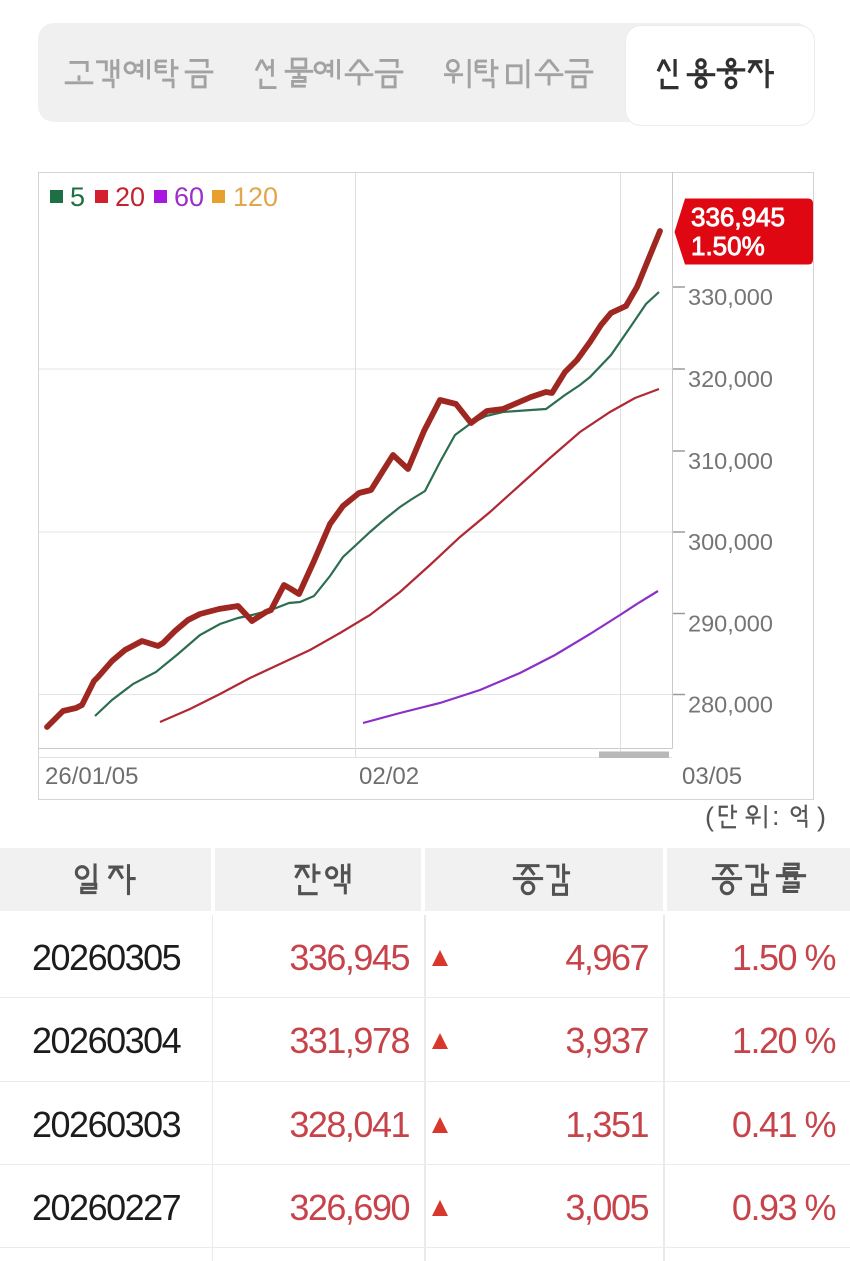 The height and width of the screenshot is (1261, 850). I want to click on svg-text: 330,000, so click(730, 297).